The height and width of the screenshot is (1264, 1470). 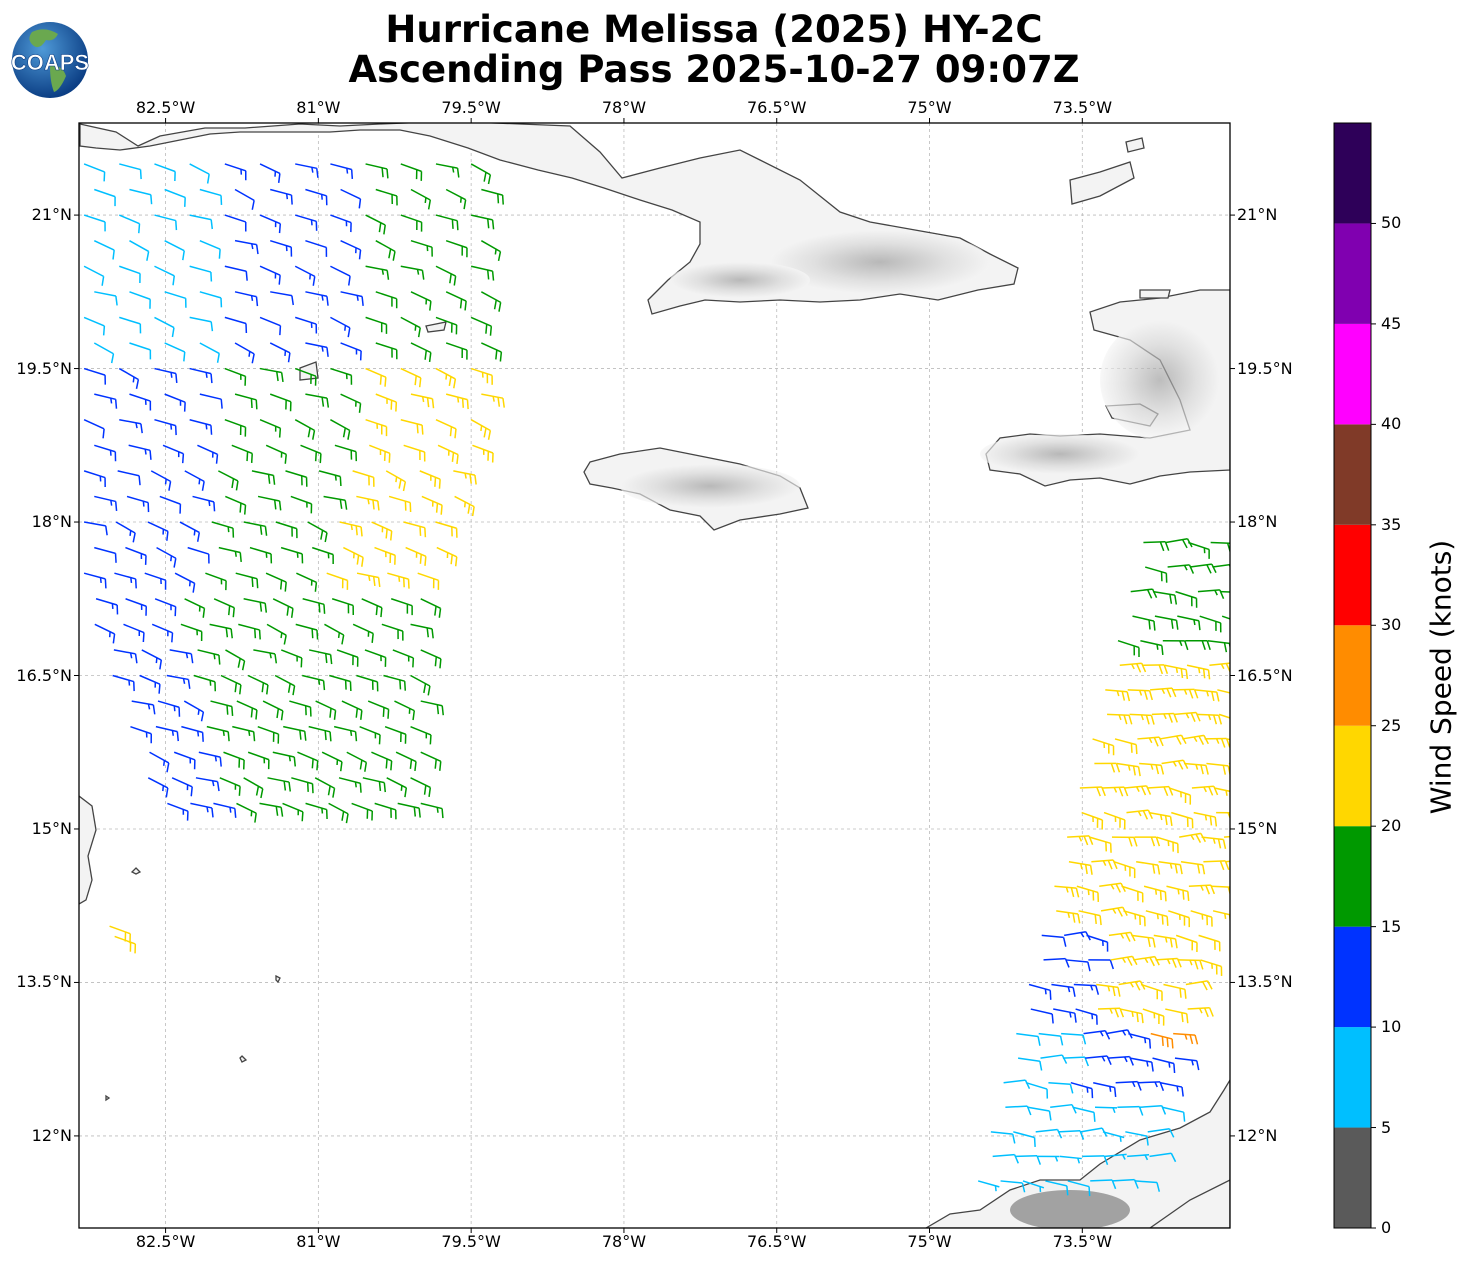 I want to click on lat-label-right: 15°N, so click(x=1257, y=828).